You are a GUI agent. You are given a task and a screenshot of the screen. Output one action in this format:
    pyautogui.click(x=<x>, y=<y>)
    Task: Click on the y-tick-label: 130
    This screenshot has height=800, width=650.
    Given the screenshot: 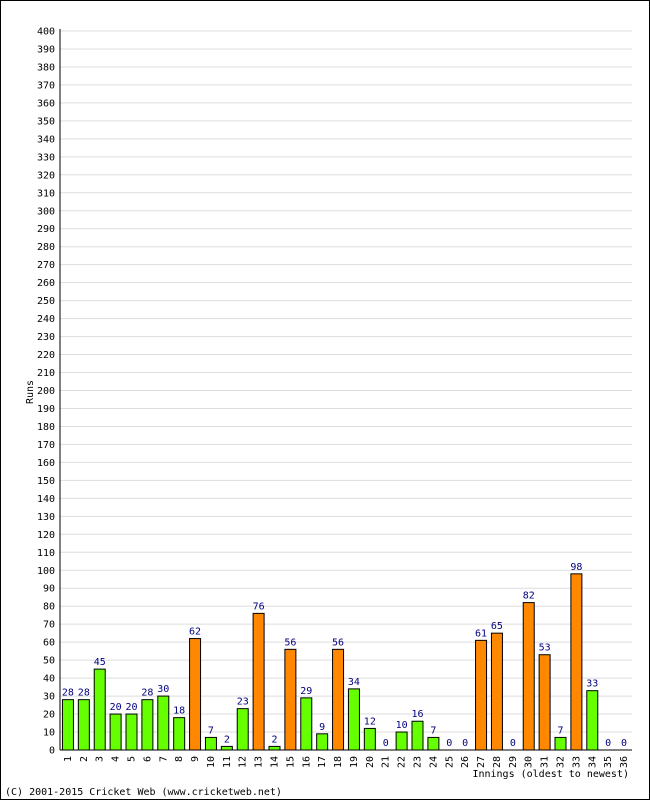 What is the action you would take?
    pyautogui.click(x=46, y=517)
    